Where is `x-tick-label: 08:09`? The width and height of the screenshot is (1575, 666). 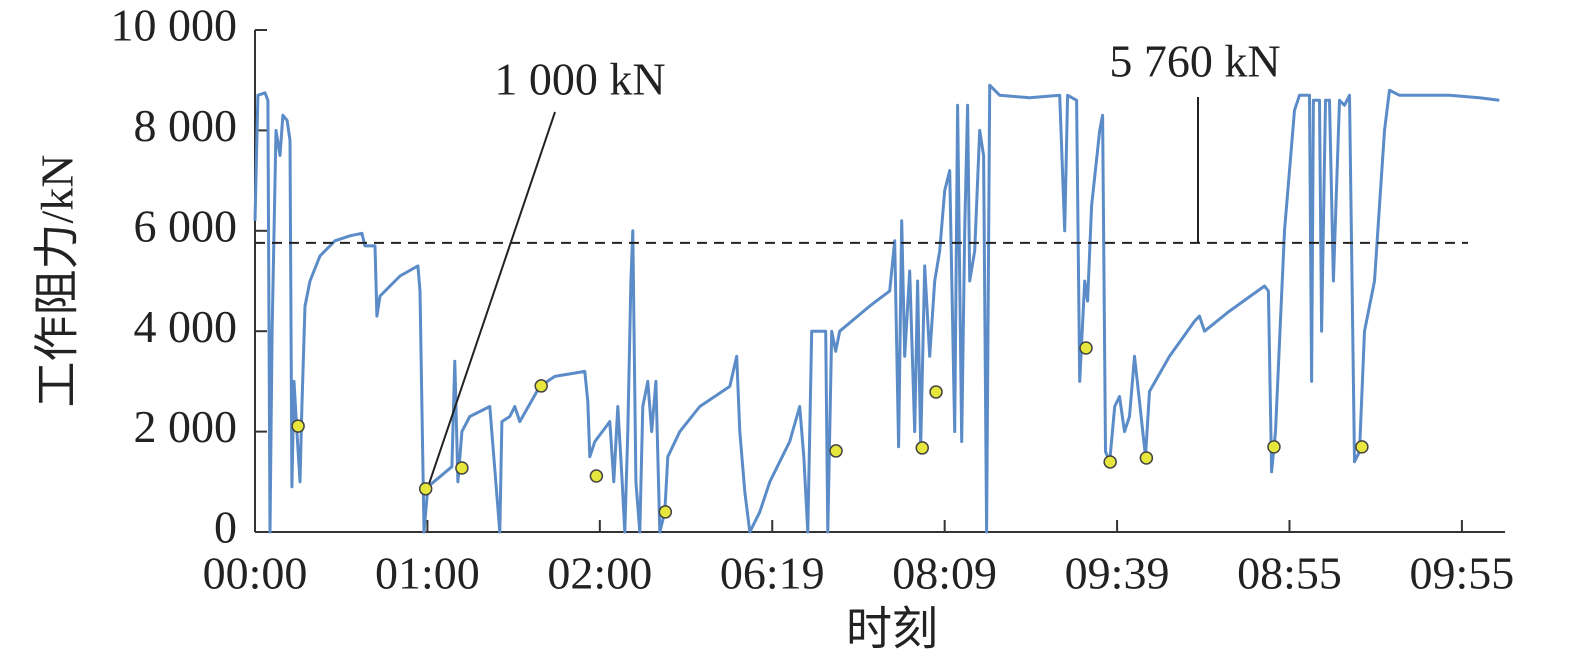
x-tick-label: 08:09 is located at coordinates (944, 573).